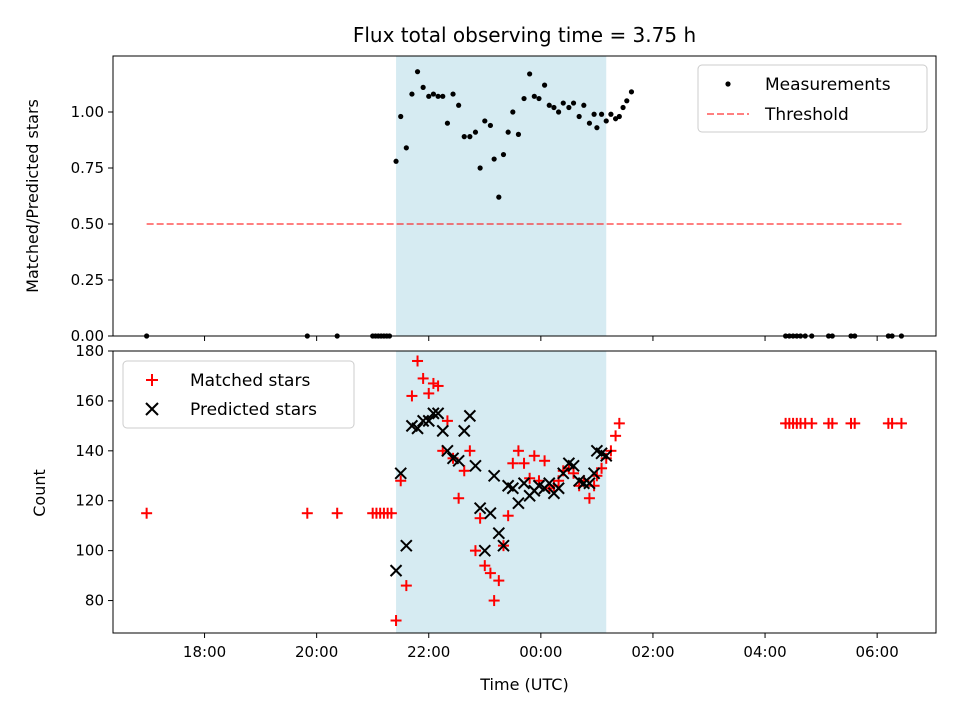  I want to click on x-tick-label: 02:00, so click(652, 652).